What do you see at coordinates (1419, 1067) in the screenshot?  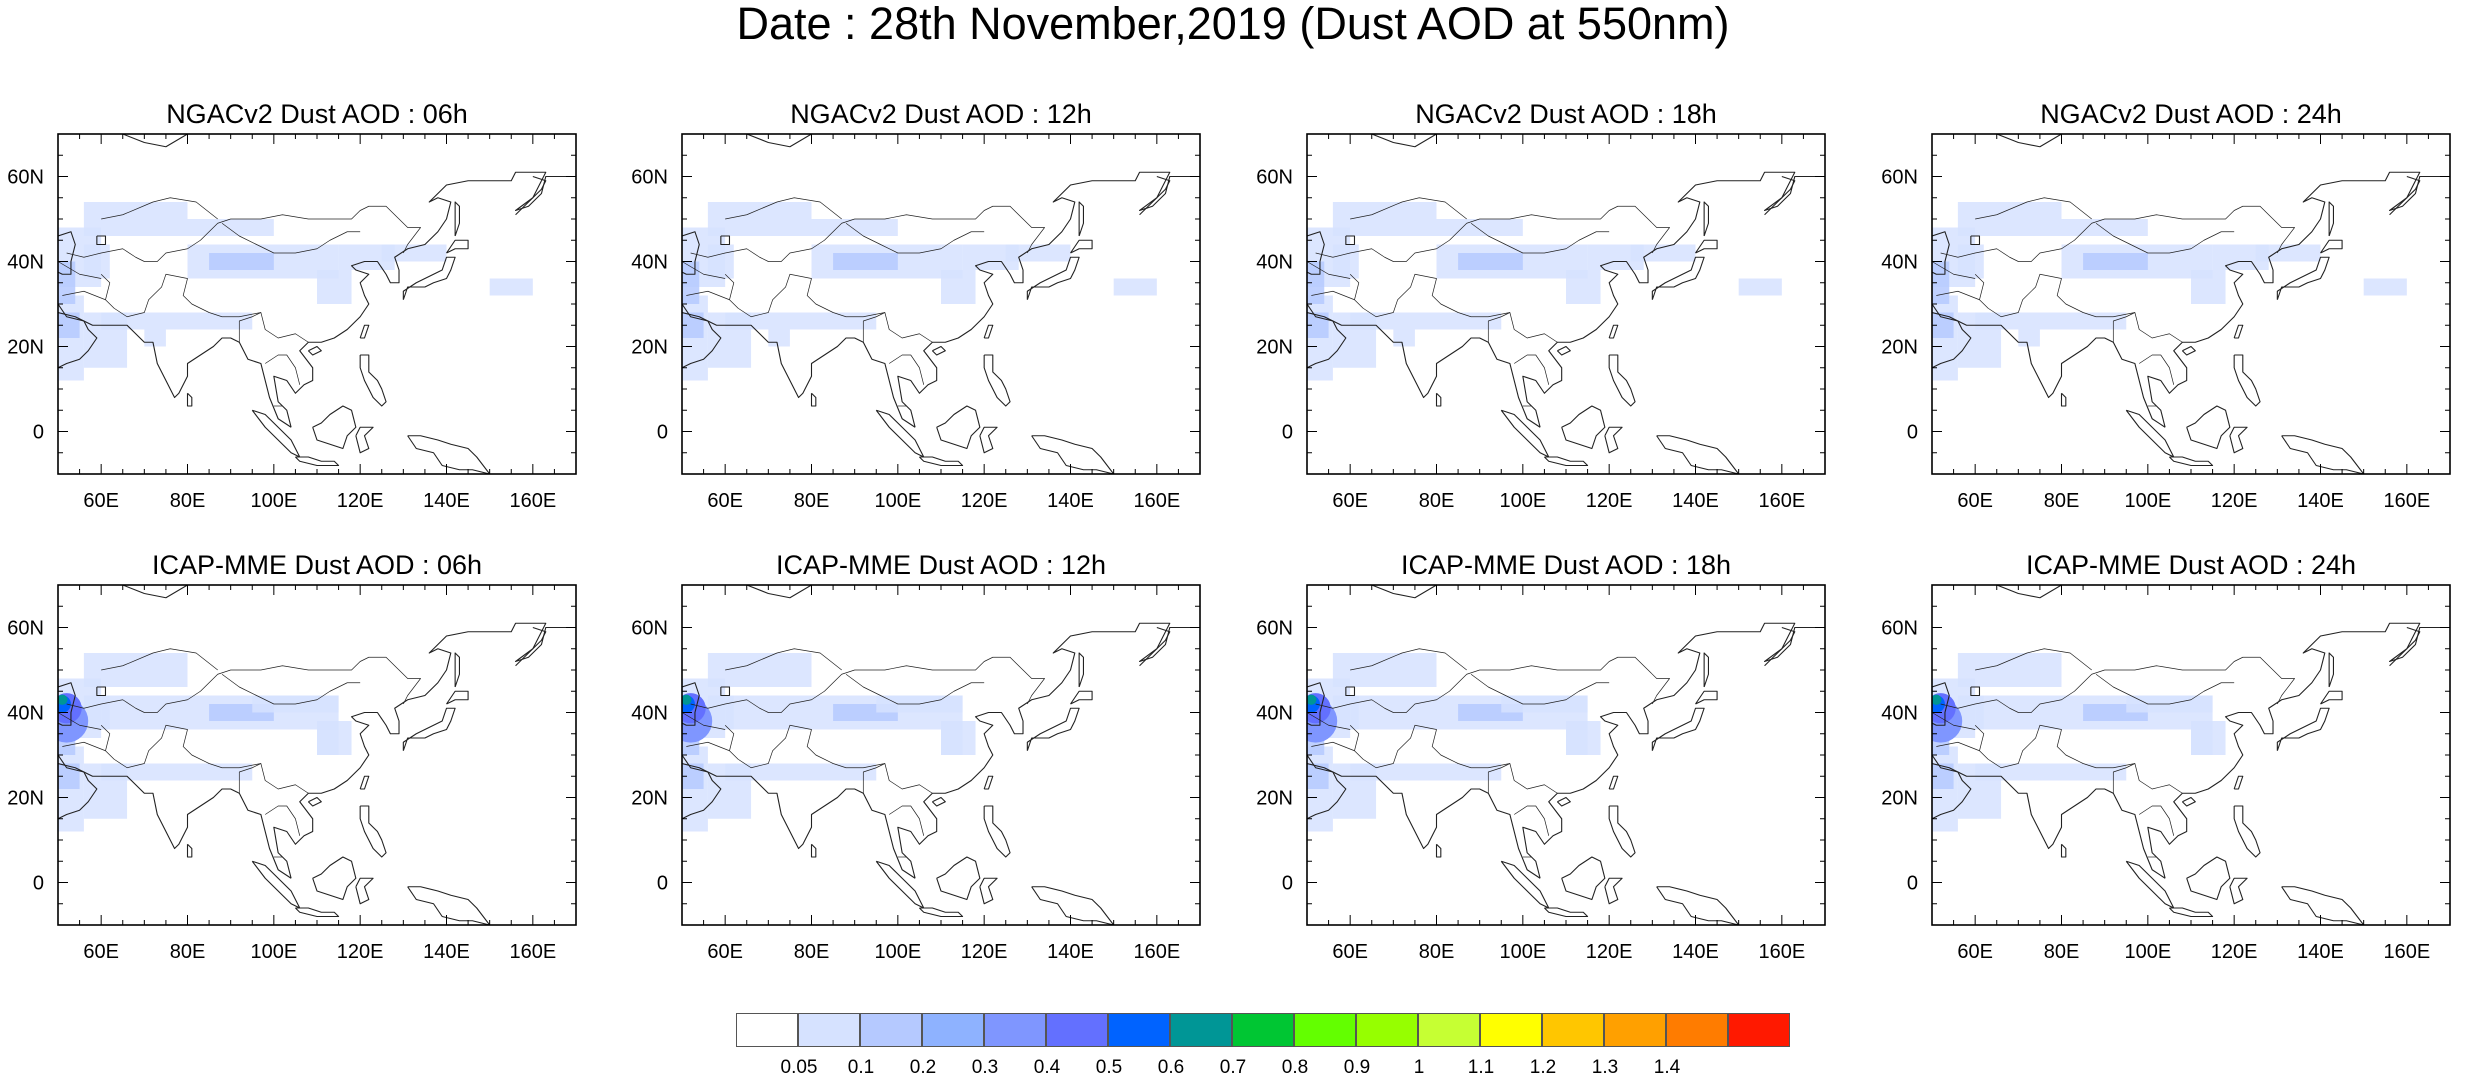 I see `colorbar-label: 1` at bounding box center [1419, 1067].